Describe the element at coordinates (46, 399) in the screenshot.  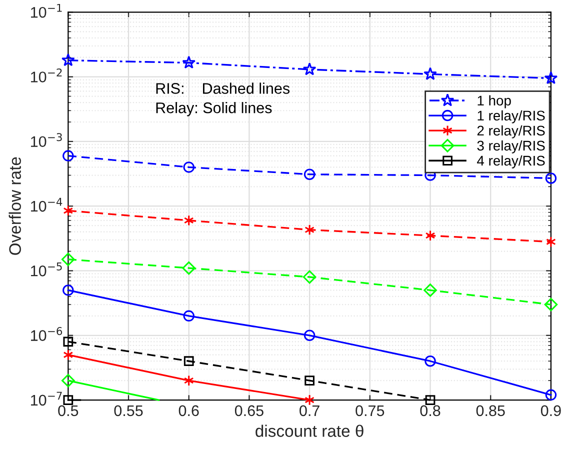
I see `y-tick-label: 10$^{−7}$` at that location.